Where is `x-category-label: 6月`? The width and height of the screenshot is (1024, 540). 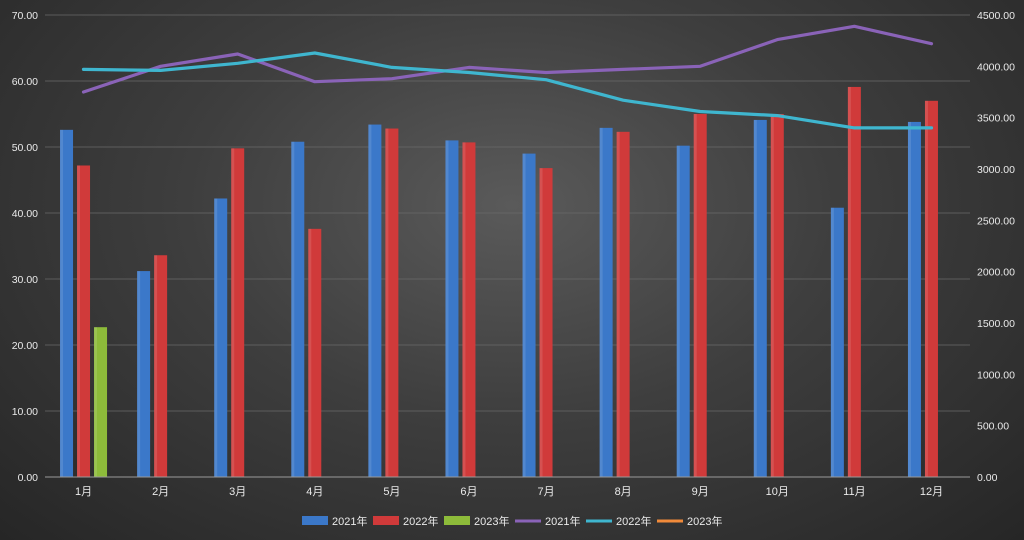 x-category-label: 6月 is located at coordinates (468, 492).